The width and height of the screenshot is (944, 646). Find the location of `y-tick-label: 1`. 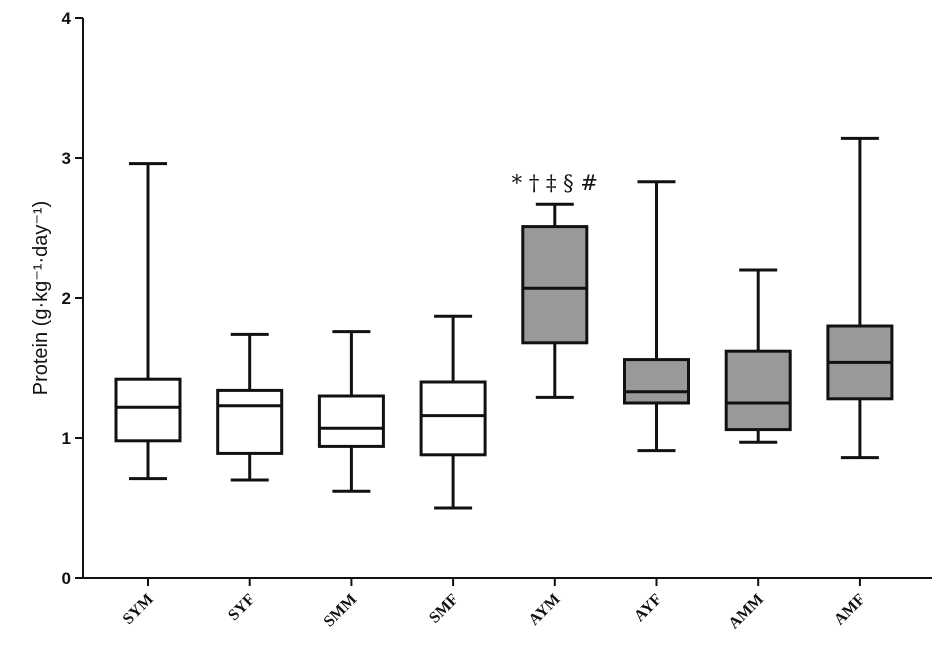

y-tick-label: 1 is located at coordinates (66, 438).